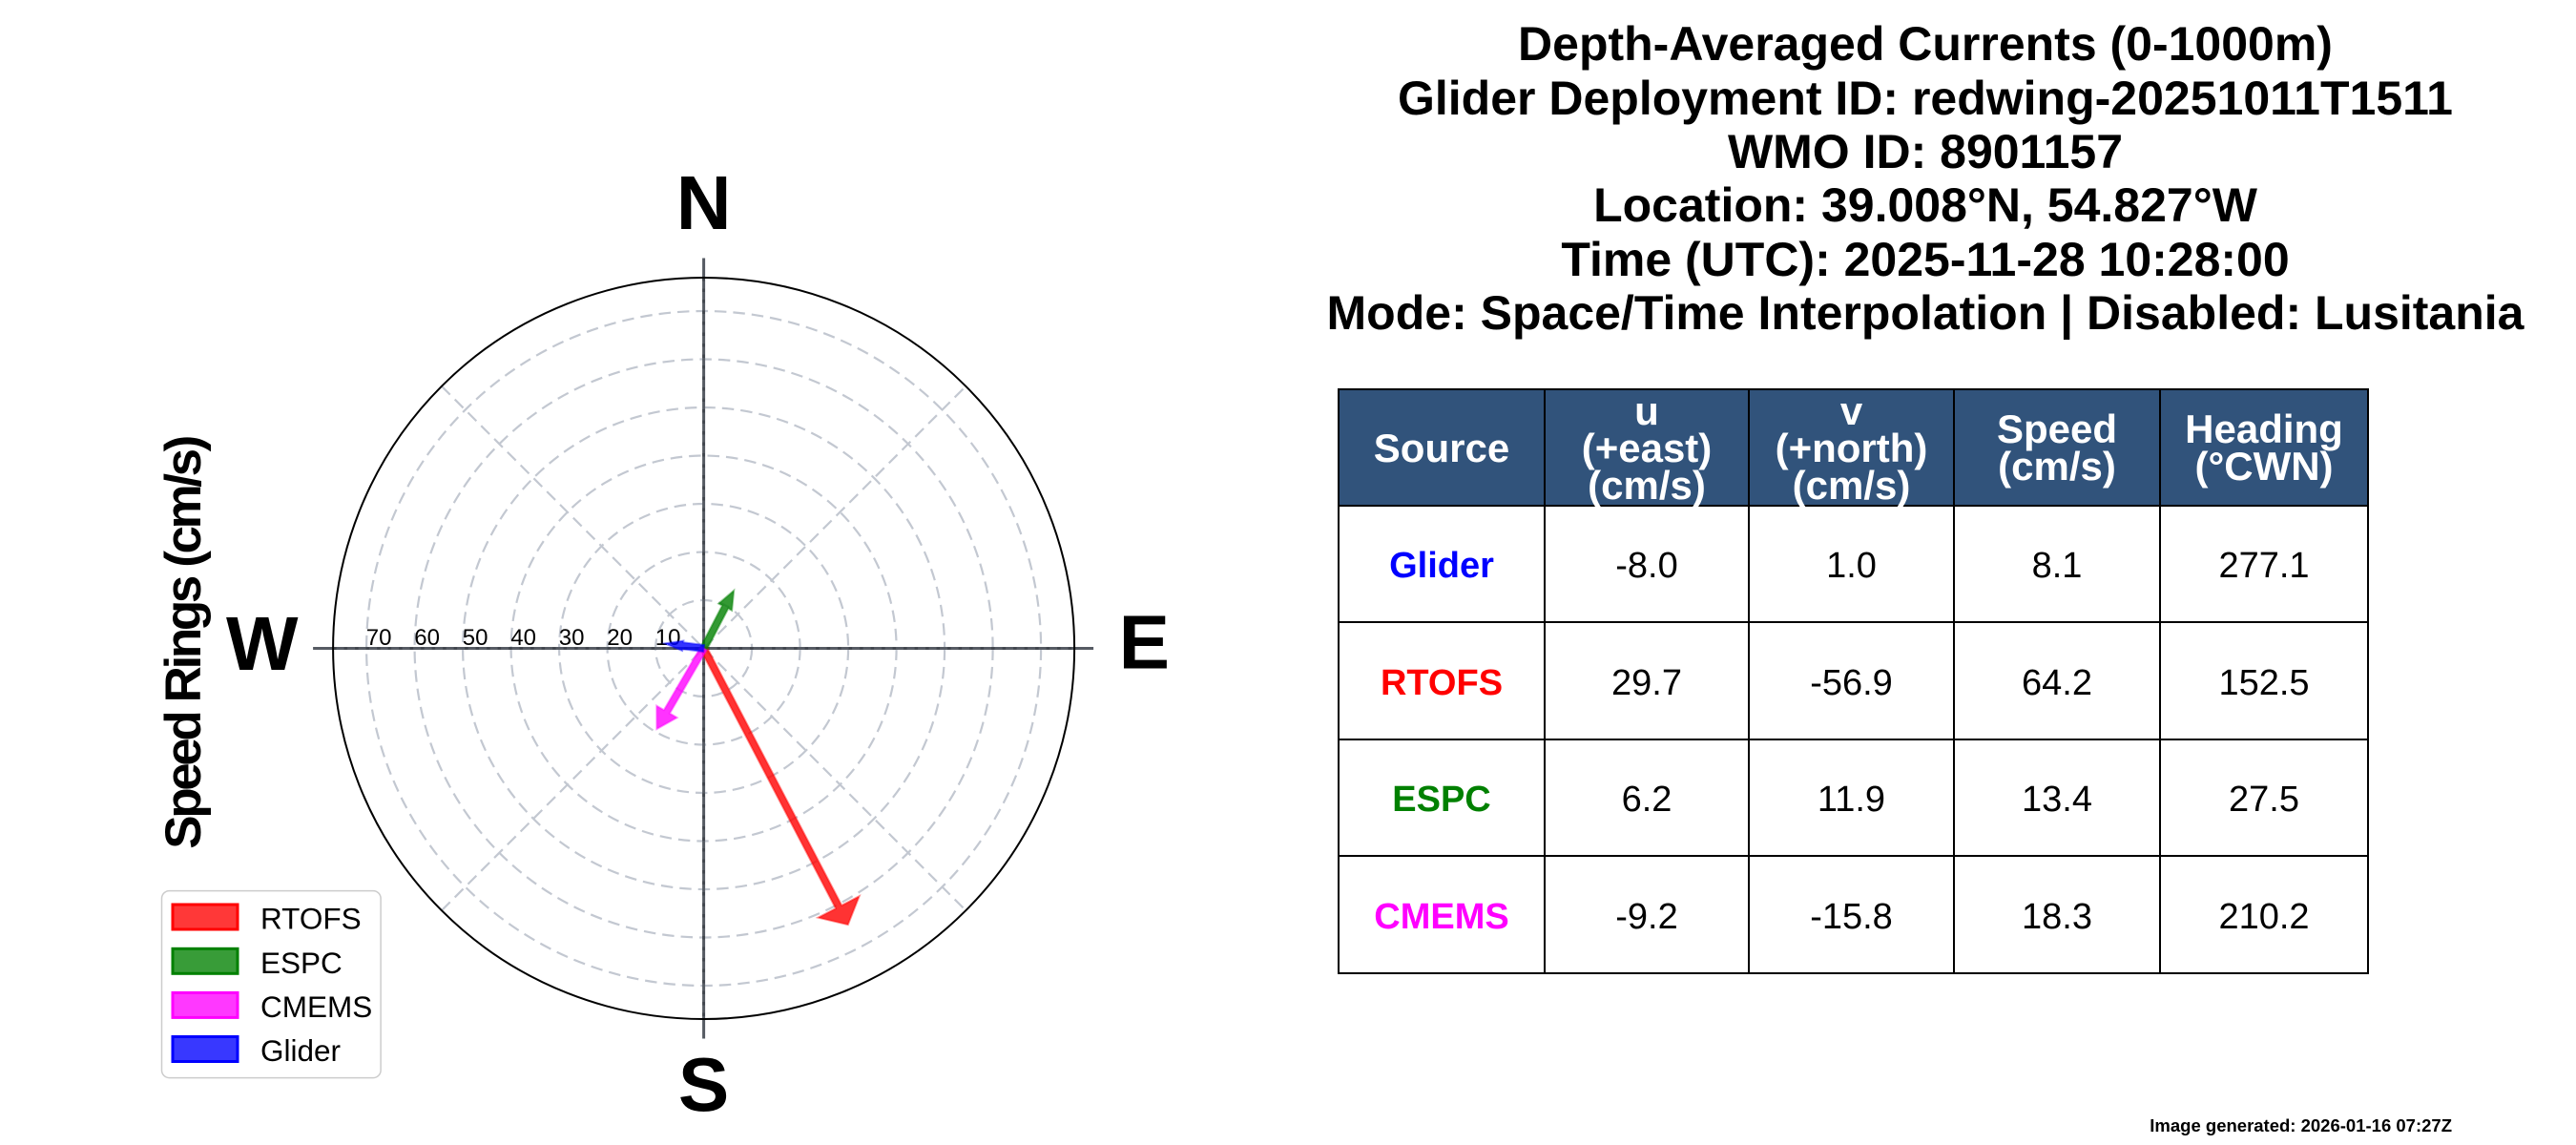 The height and width of the screenshot is (1145, 2576). I want to click on svg-text: ESPC, so click(301, 963).